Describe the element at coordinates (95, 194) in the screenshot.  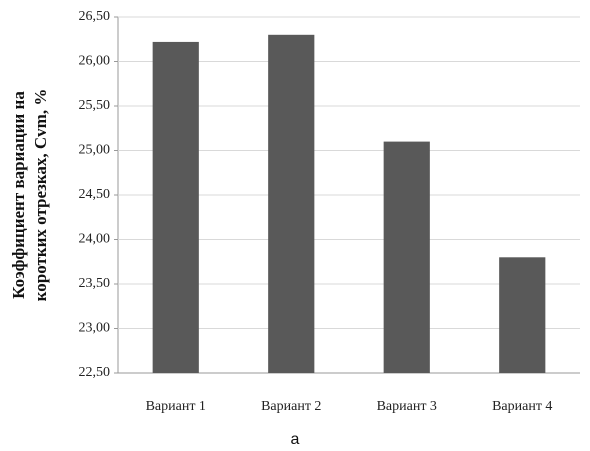
I see `y-tick-label: 24,50` at that location.